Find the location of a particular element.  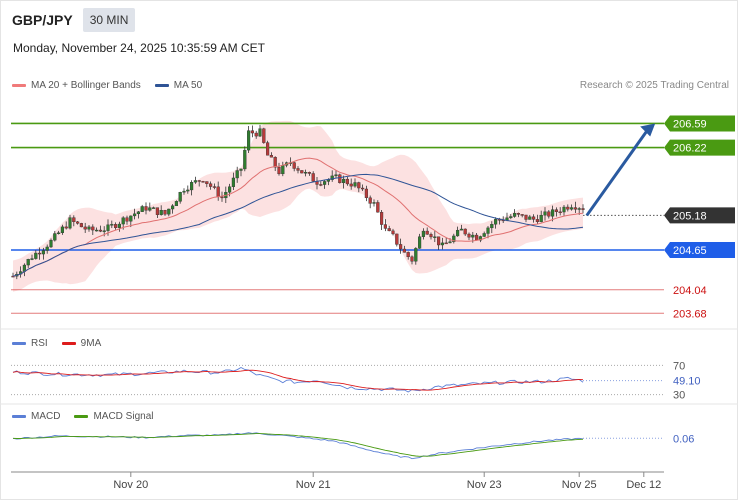

legend-ma20: MA 20 + Bollinger Bands is located at coordinates (76, 85).